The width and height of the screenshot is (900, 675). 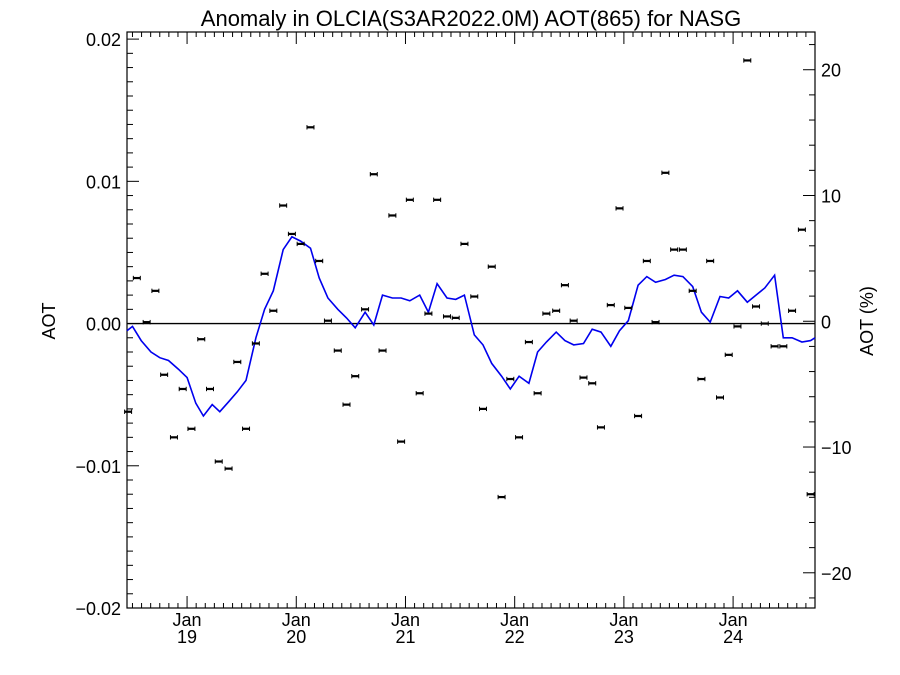 I want to click on y-tick-label: −0.02, so click(x=98, y=609).